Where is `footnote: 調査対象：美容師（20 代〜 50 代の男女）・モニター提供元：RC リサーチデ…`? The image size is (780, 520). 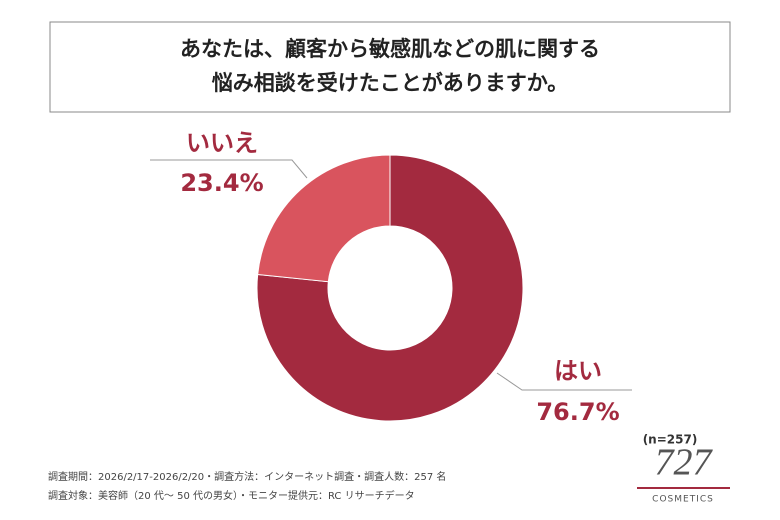
footnote: 調査対象：美容師（20 代〜 50 代の男女）・モニター提供元：RC リサーチデ… is located at coordinates (231, 495).